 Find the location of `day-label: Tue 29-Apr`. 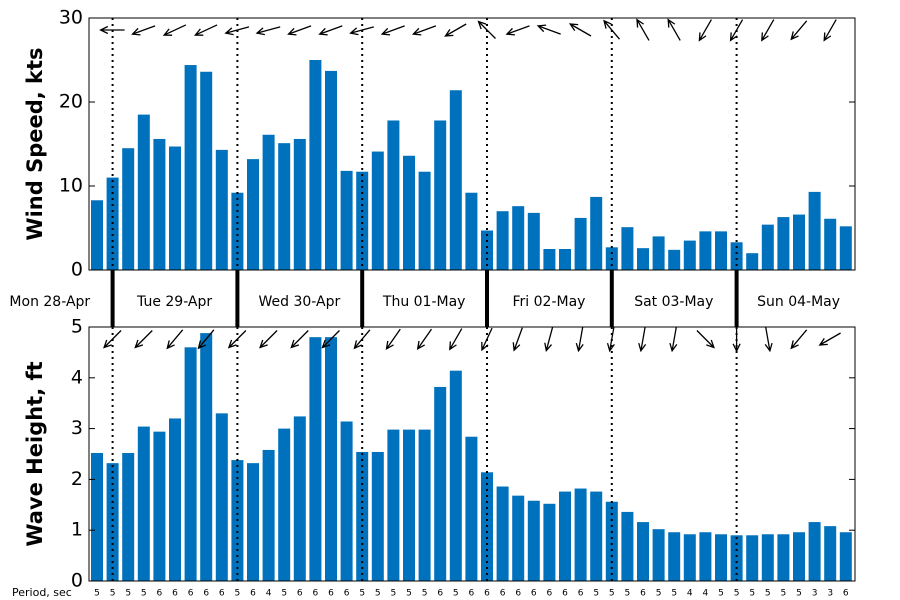

day-label: Tue 29-Apr is located at coordinates (174, 302).